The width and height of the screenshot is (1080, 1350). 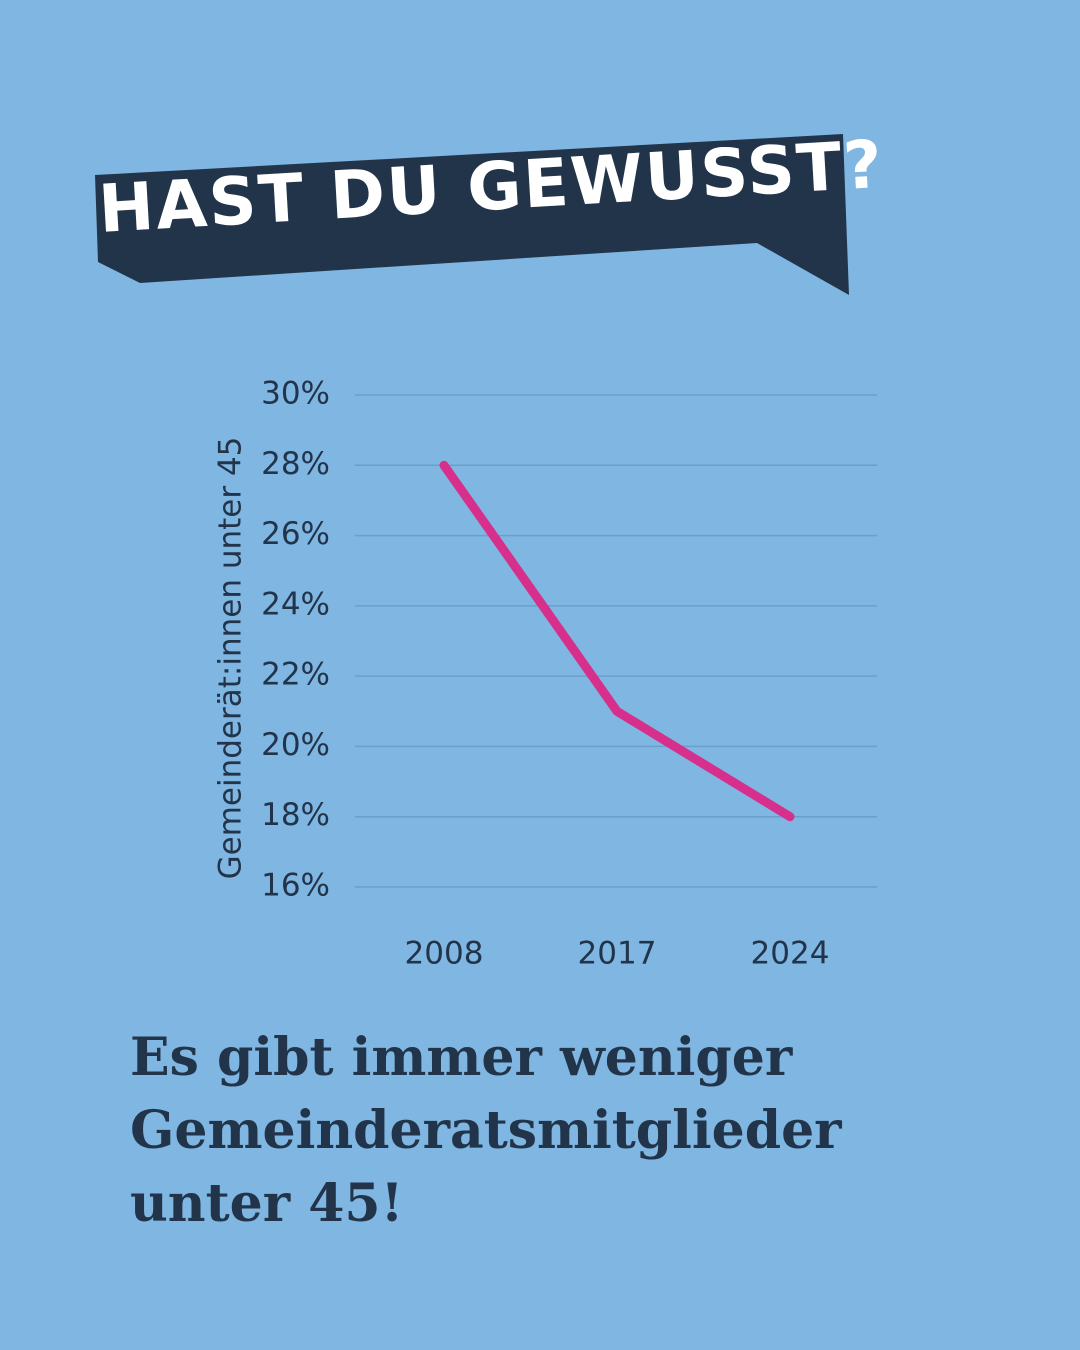 I want to click on x-tick-label: 2017, so click(x=617, y=954).